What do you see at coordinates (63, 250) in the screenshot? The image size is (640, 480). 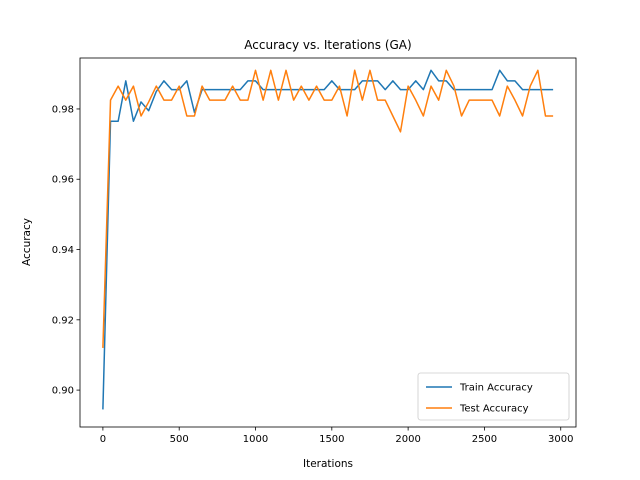 I see `y-tick-label: 0.94` at bounding box center [63, 250].